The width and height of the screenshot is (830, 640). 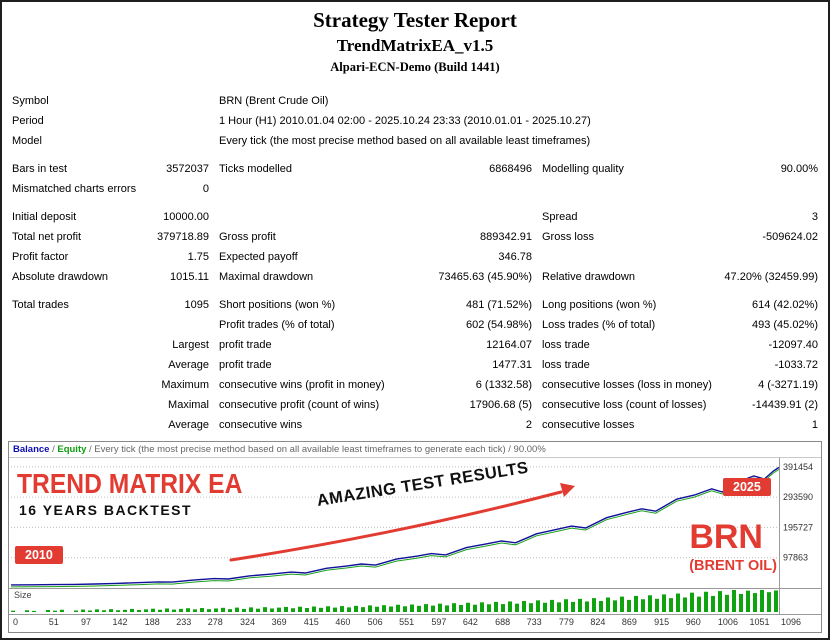 I want to click on cell-value: 346.78, so click(x=515, y=257).